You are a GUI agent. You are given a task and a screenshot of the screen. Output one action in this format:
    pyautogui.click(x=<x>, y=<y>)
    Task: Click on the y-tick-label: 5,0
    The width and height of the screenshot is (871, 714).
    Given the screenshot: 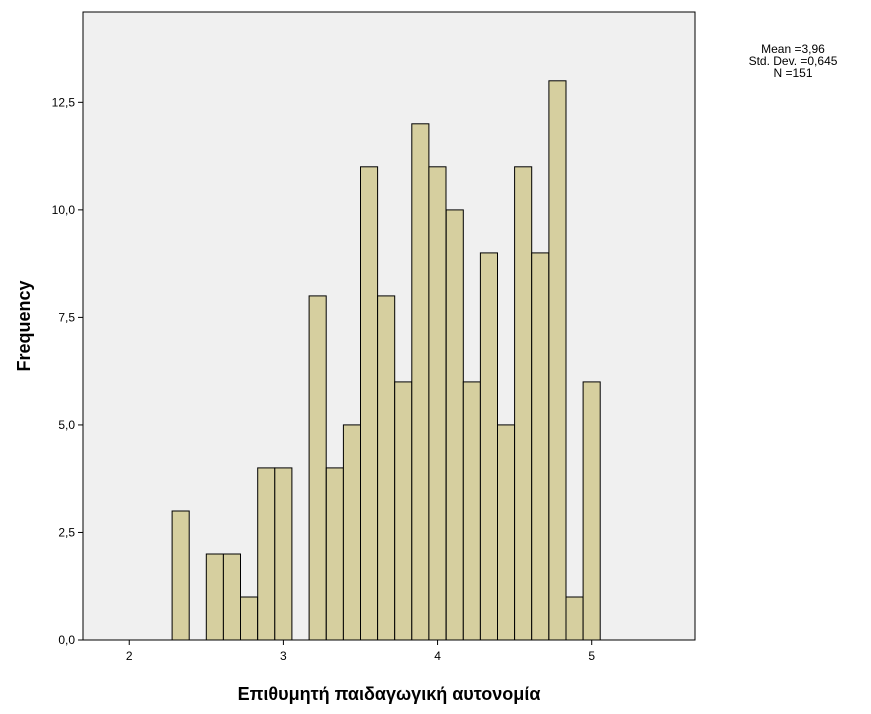 What is the action you would take?
    pyautogui.click(x=66, y=425)
    